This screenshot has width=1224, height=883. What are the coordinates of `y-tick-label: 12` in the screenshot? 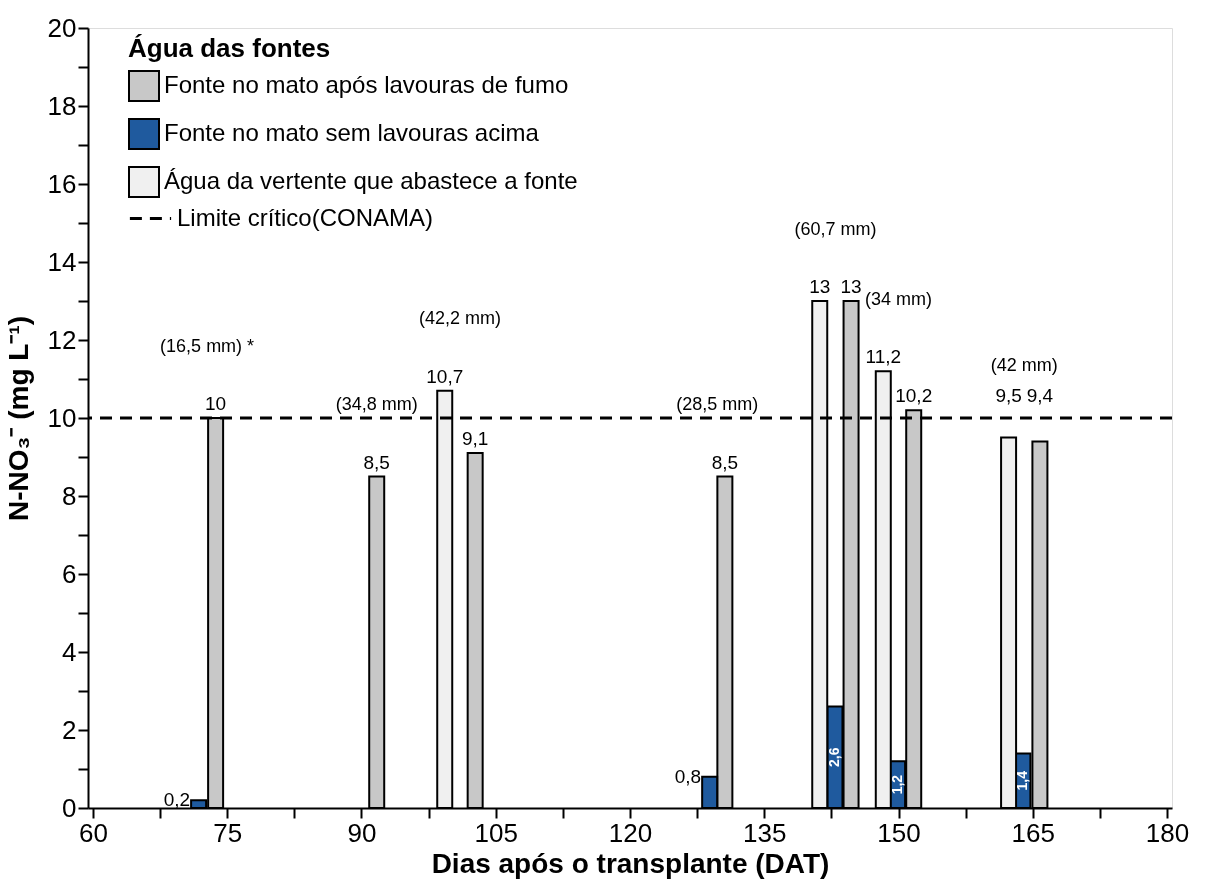 It's located at (62, 339).